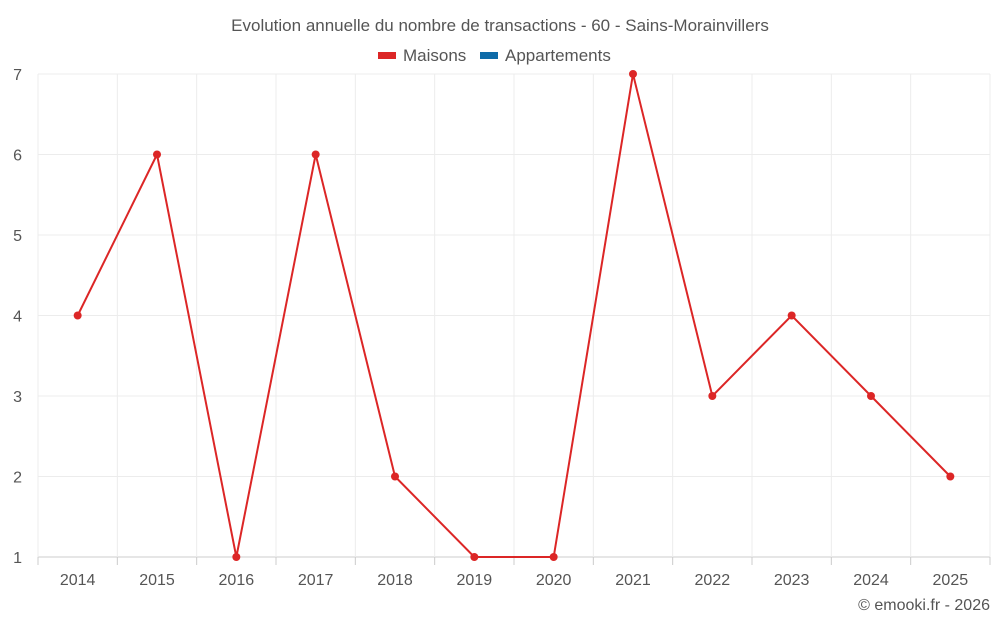 The width and height of the screenshot is (1000, 630). Describe the element at coordinates (387, 55) in the screenshot. I see `legend-swatch-maisons` at that location.